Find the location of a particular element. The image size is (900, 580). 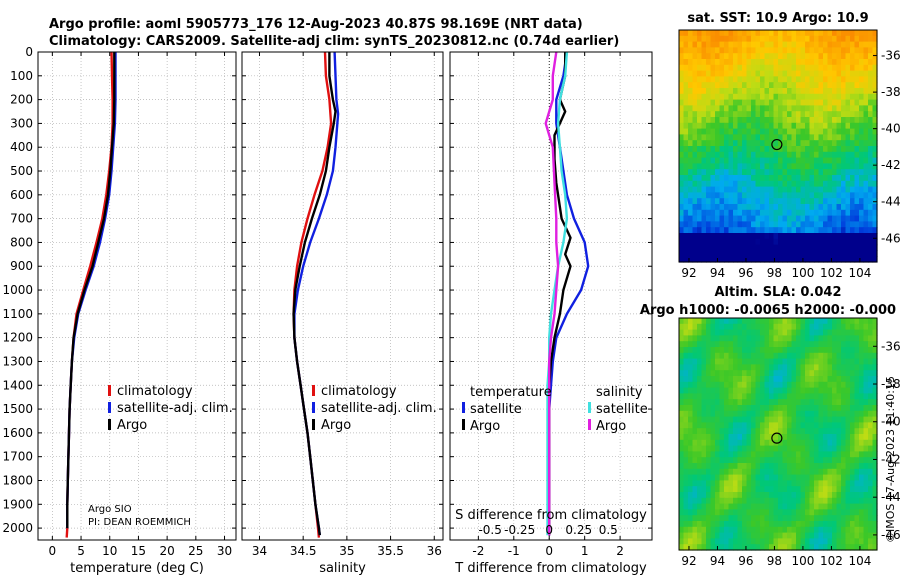

temperature-xtick-label: 25 is located at coordinates (195, 551).